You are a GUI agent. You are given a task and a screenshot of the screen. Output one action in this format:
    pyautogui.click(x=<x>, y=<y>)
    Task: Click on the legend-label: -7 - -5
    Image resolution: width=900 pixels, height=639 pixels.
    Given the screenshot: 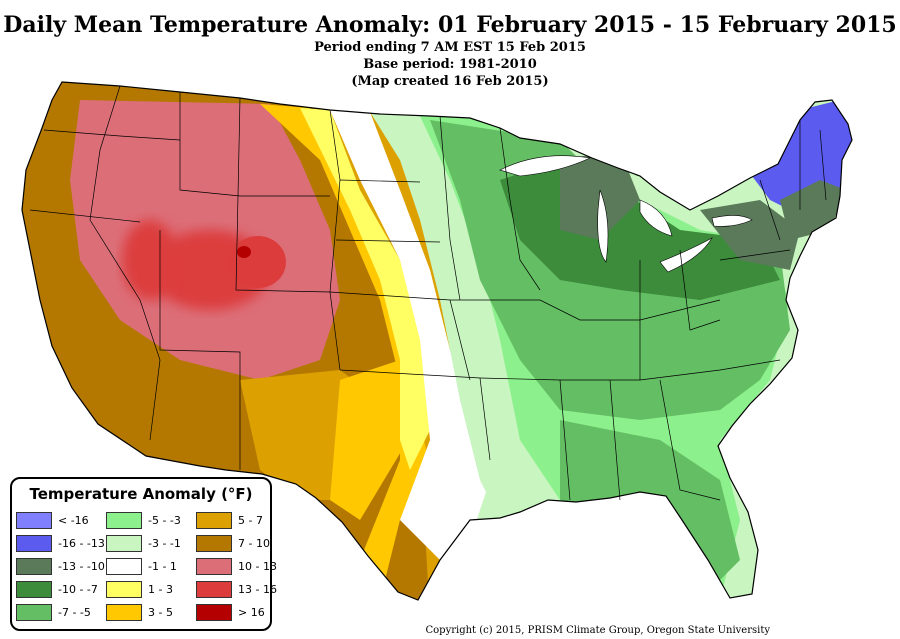 What is the action you would take?
    pyautogui.click(x=74, y=612)
    